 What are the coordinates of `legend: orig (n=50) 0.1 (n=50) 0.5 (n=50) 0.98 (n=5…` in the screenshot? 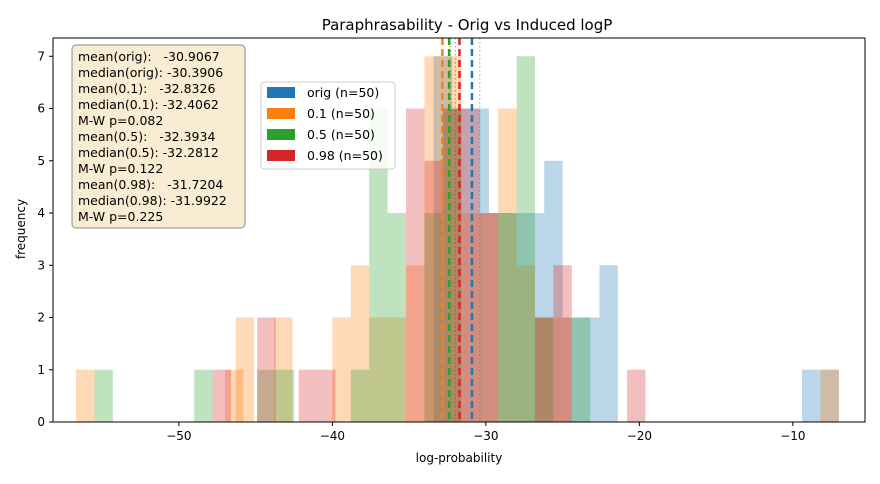 It's located at (328, 125).